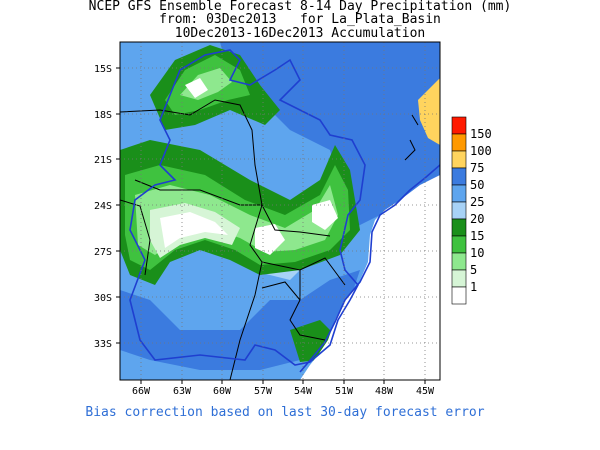 This screenshot has height=450, width=600. What do you see at coordinates (477, 219) in the screenshot?
I see `legend-label-20: 20` at bounding box center [477, 219].